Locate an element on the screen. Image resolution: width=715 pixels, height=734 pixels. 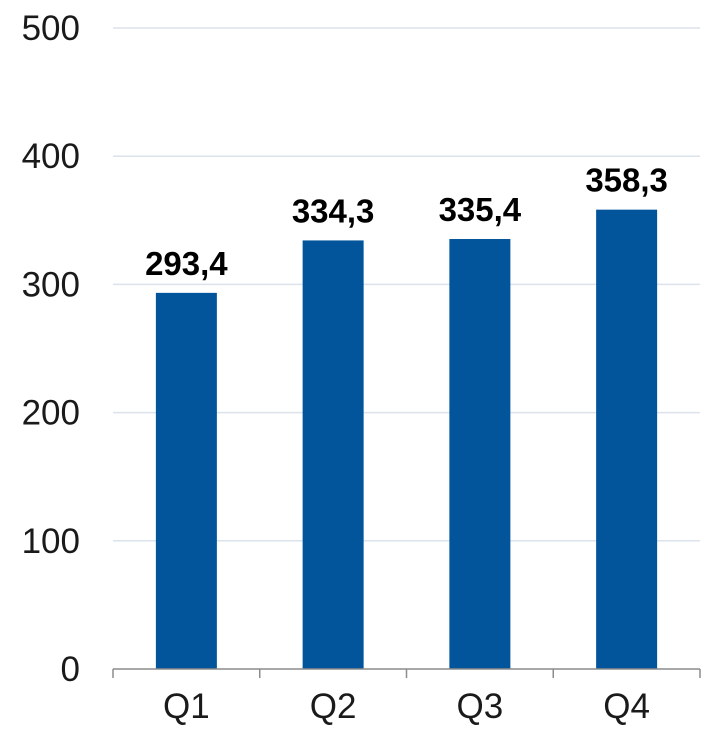
data-label: 293,4 is located at coordinates (186, 263).